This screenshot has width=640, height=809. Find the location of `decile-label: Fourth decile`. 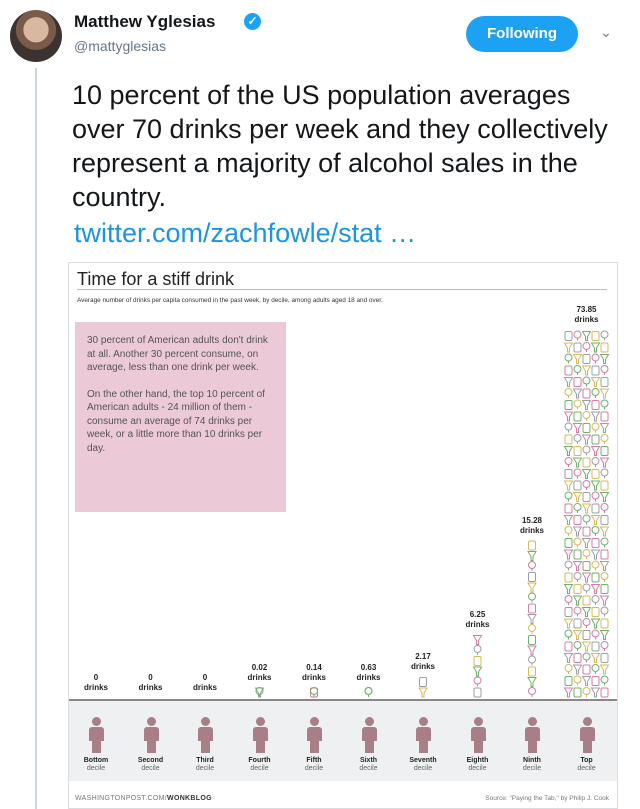

decile-label: Fourth decile is located at coordinates (259, 764).